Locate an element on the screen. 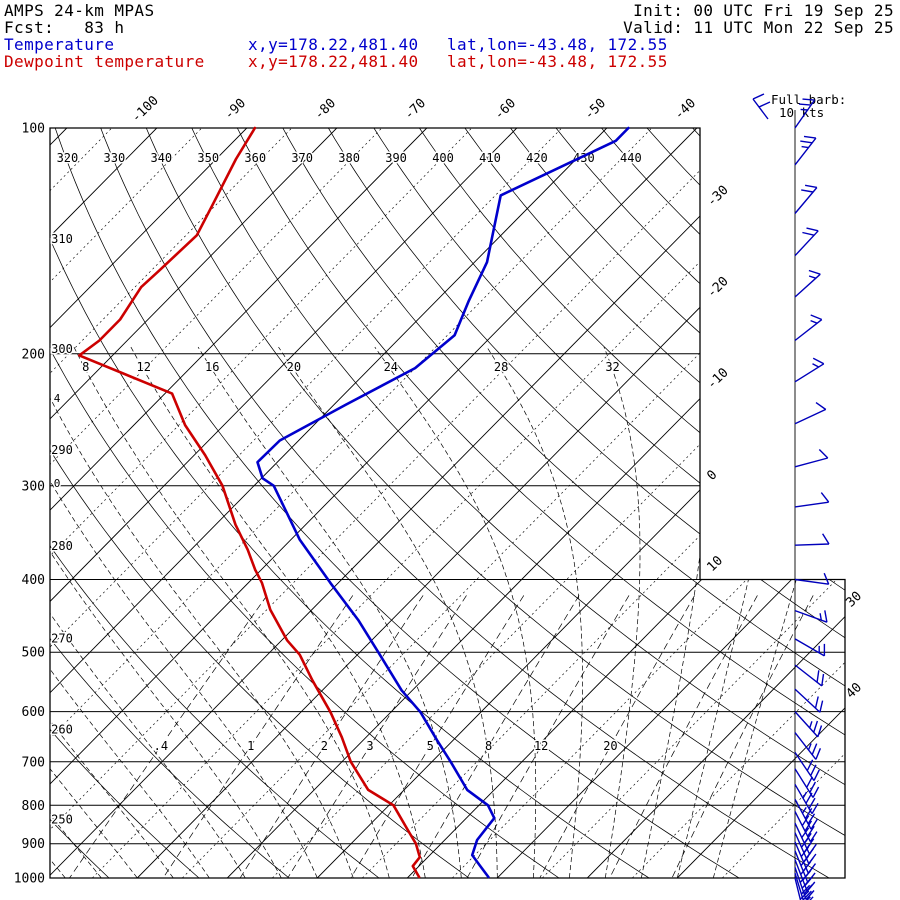 The width and height of the screenshot is (900, 900). isotherm-label-top: -40 is located at coordinates (685, 109).